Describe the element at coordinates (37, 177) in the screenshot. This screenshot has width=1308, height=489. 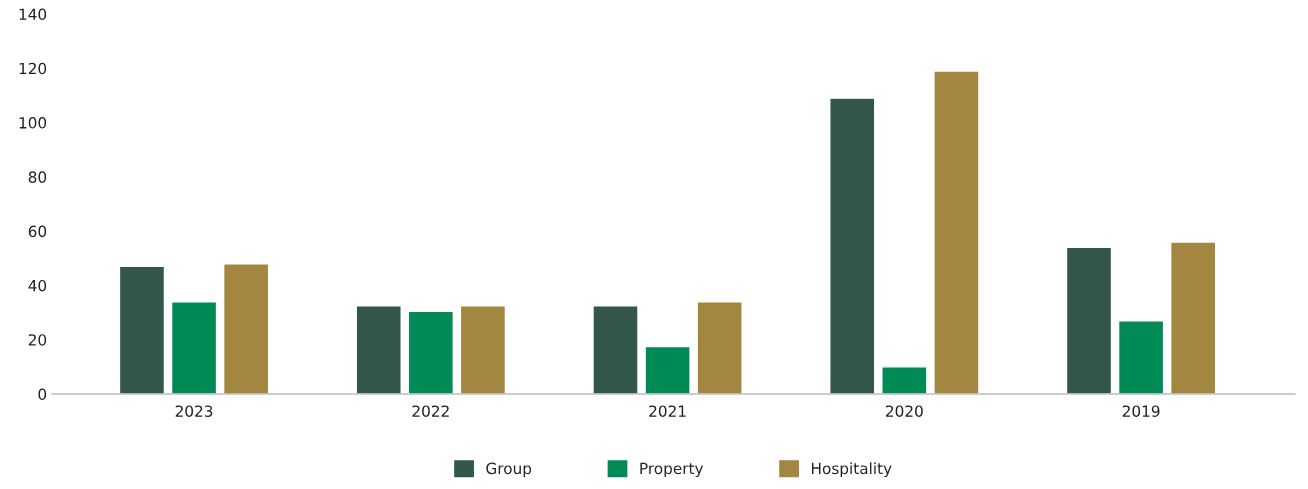
I see `y-tick-label: 80` at that location.